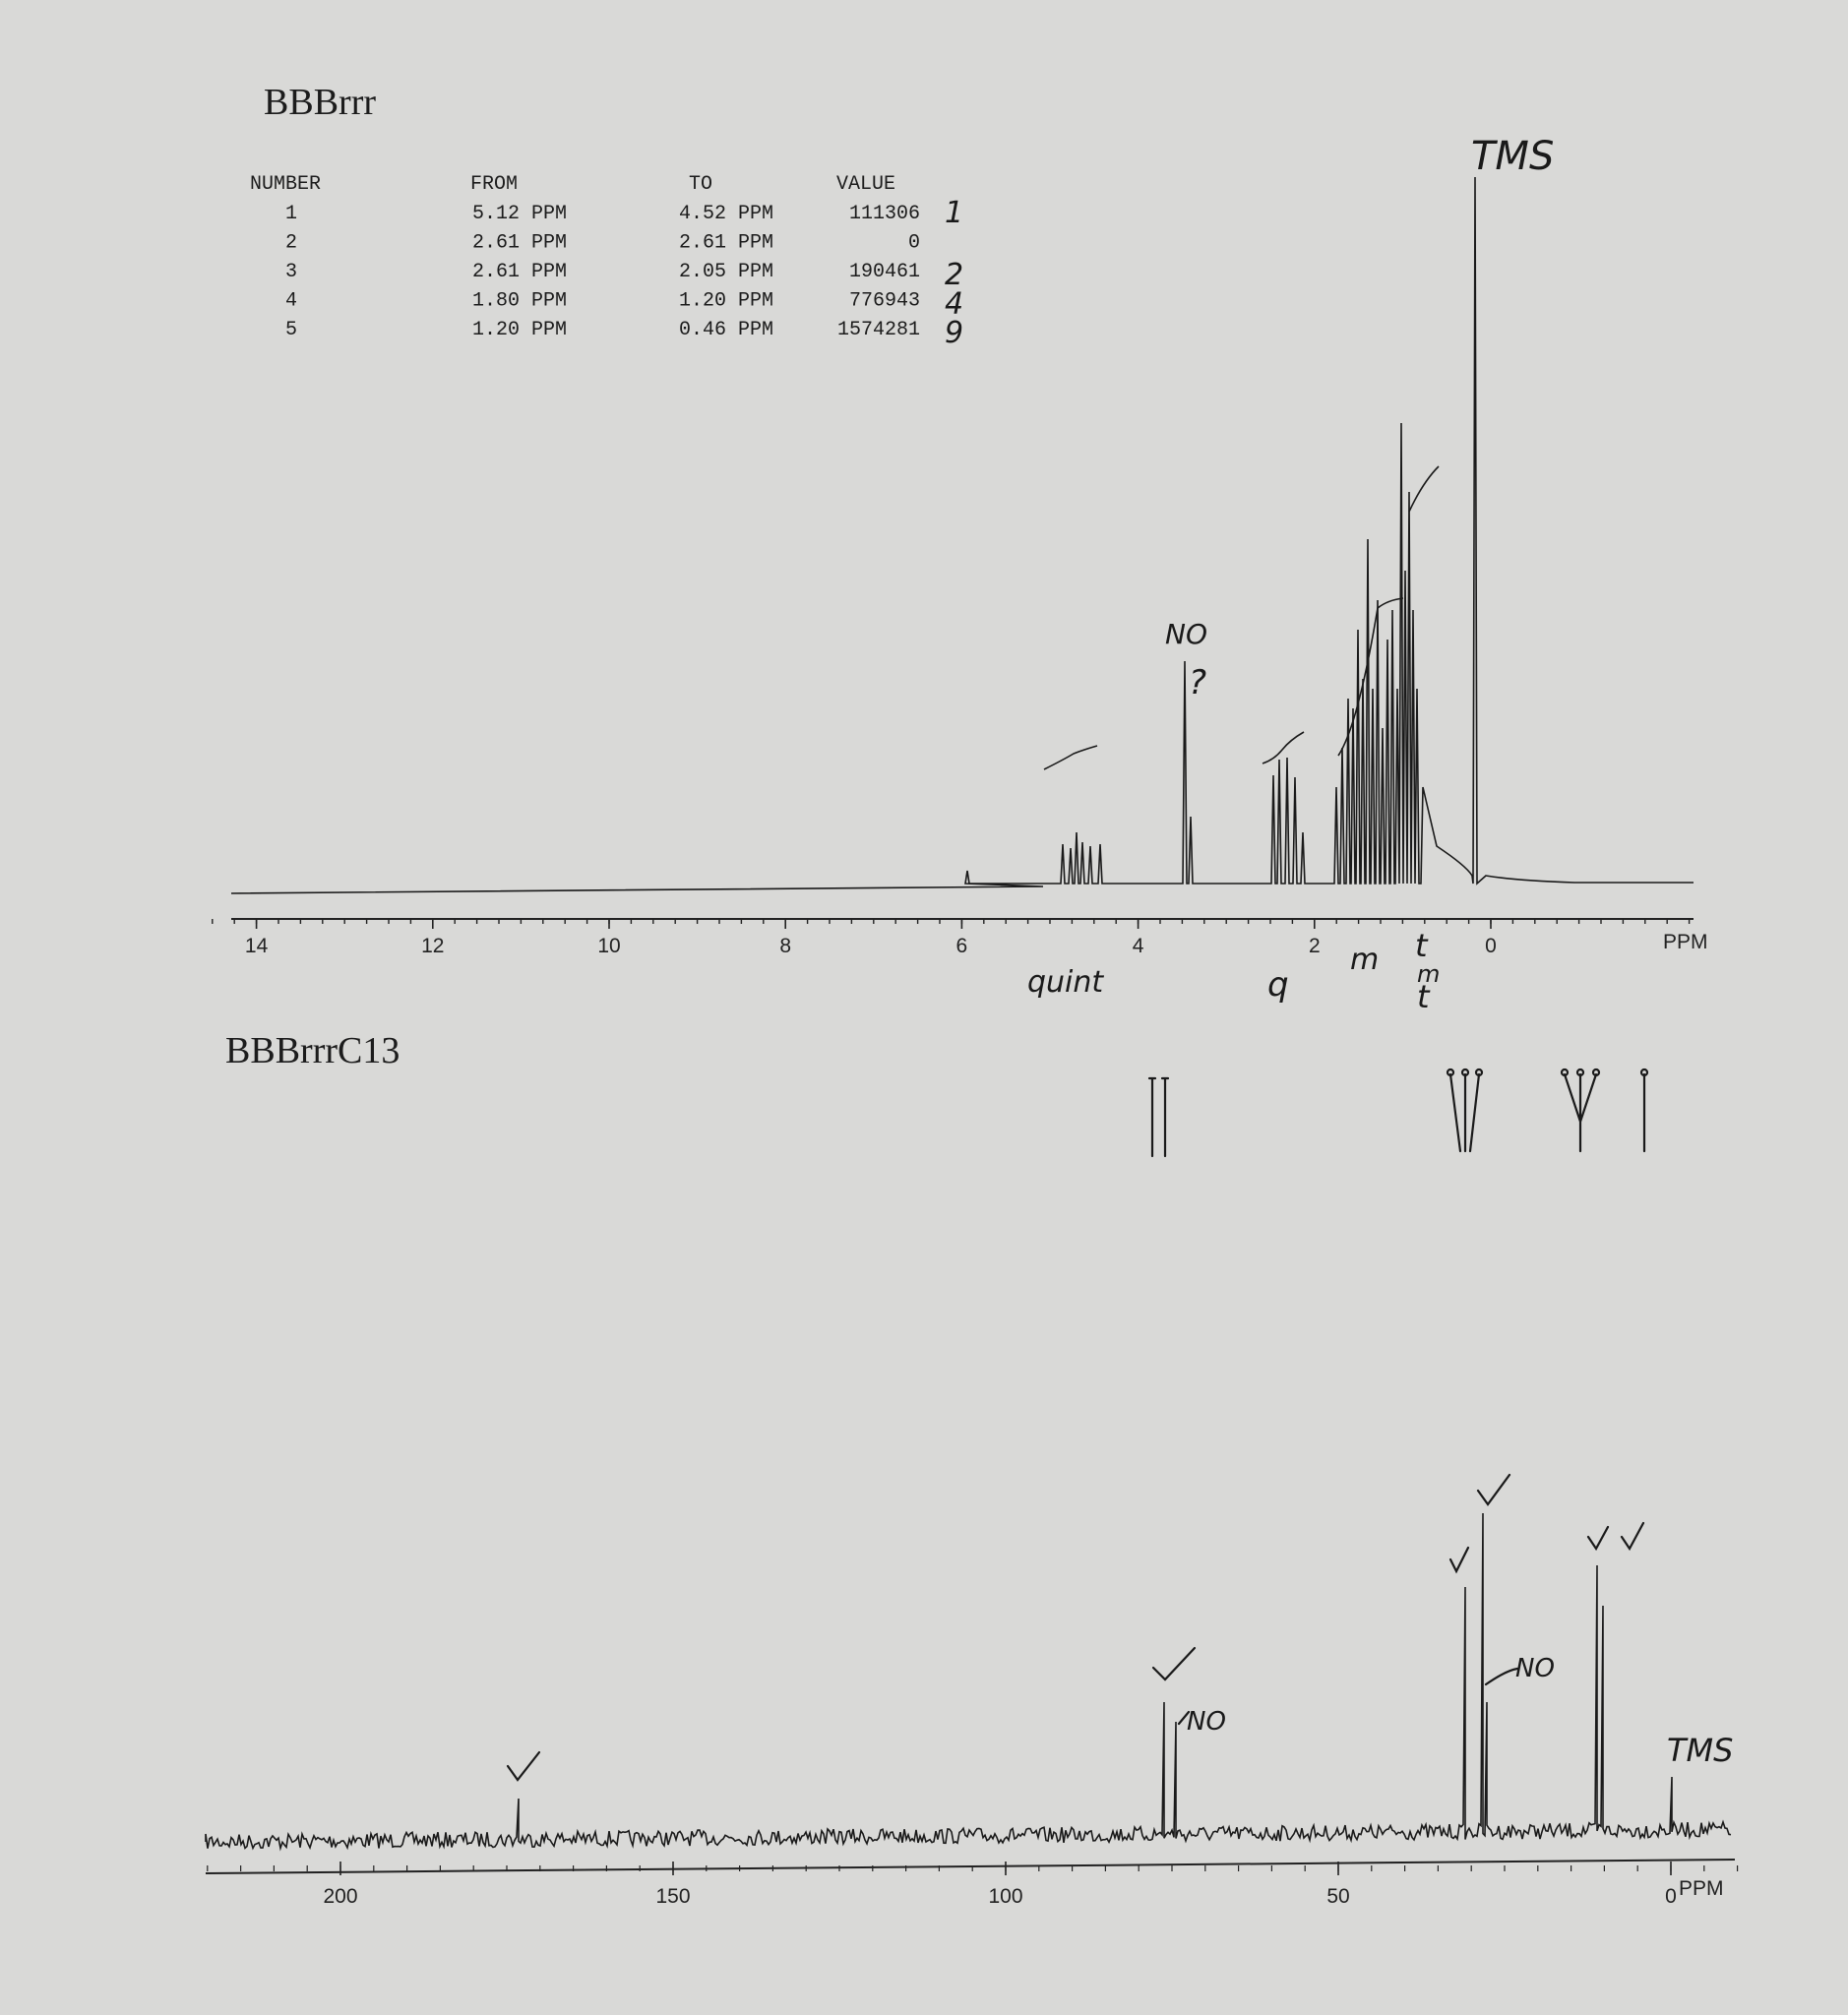 Image resolution: width=1848 pixels, height=2015 pixels. I want to click on assignment-marks, so click(1398, 1113).